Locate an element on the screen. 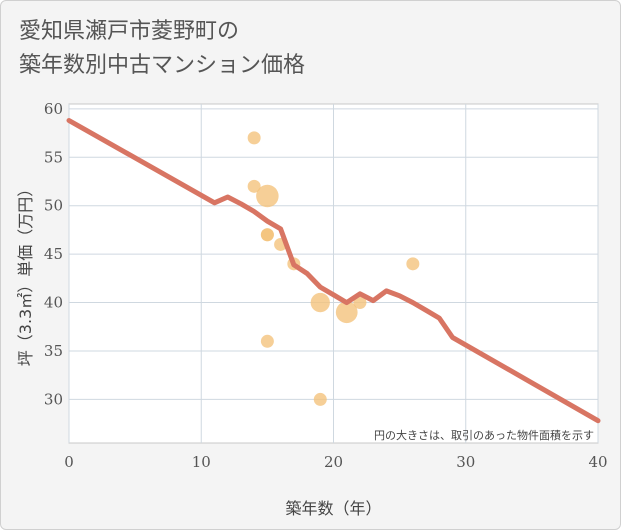 This screenshot has width=621, height=531. x-axis-title: 築年数（年） is located at coordinates (333, 508).